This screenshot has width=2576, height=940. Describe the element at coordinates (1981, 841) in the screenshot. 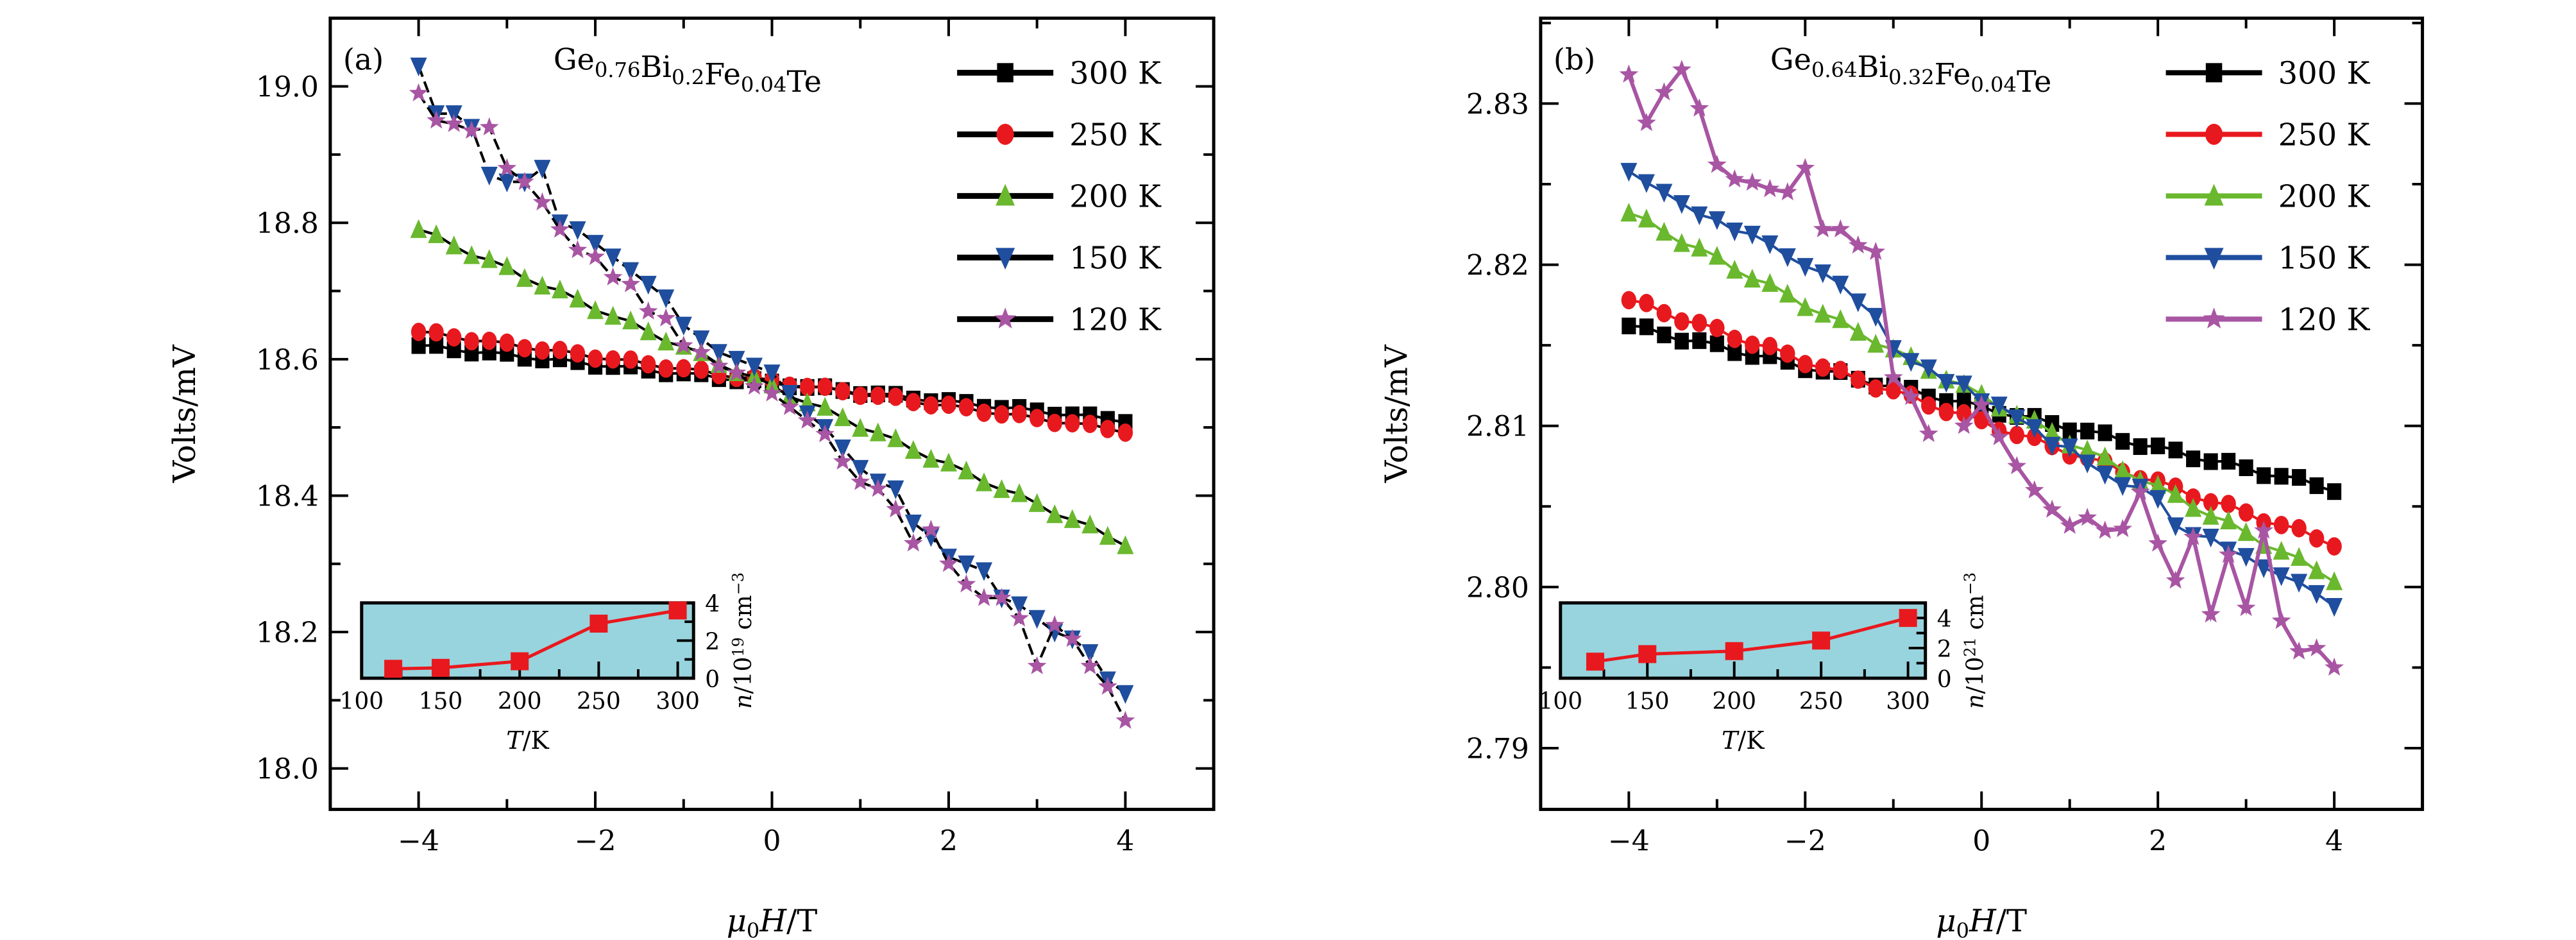

I see `x-tick-label: 0` at that location.